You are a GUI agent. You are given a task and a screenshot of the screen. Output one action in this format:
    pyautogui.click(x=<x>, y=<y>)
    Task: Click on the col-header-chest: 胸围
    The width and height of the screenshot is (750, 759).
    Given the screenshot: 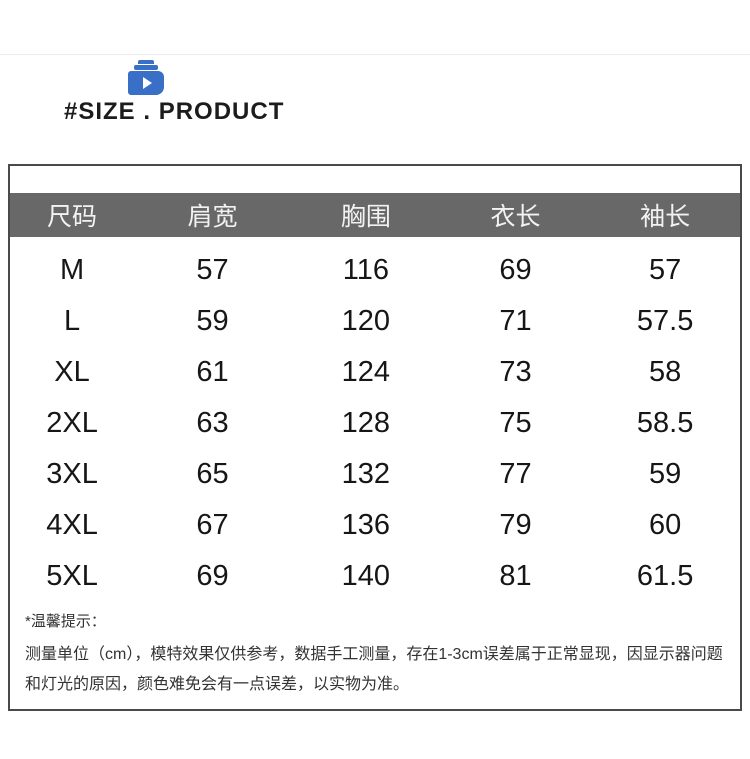 What is the action you would take?
    pyautogui.click(x=365, y=217)
    